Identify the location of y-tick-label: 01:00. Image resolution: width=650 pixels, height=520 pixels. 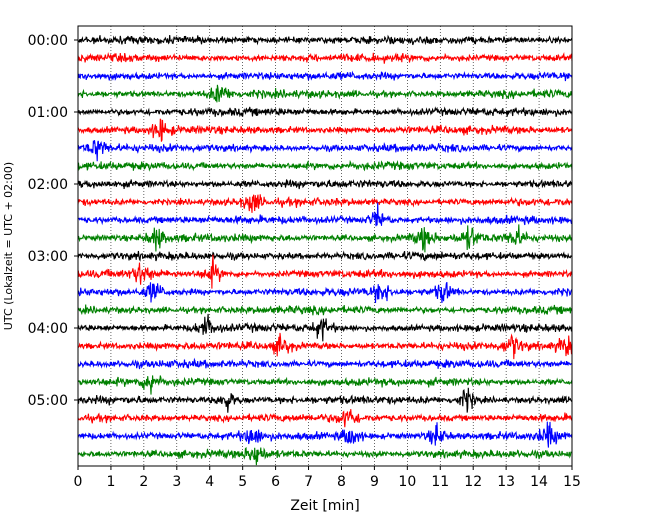
(48, 113).